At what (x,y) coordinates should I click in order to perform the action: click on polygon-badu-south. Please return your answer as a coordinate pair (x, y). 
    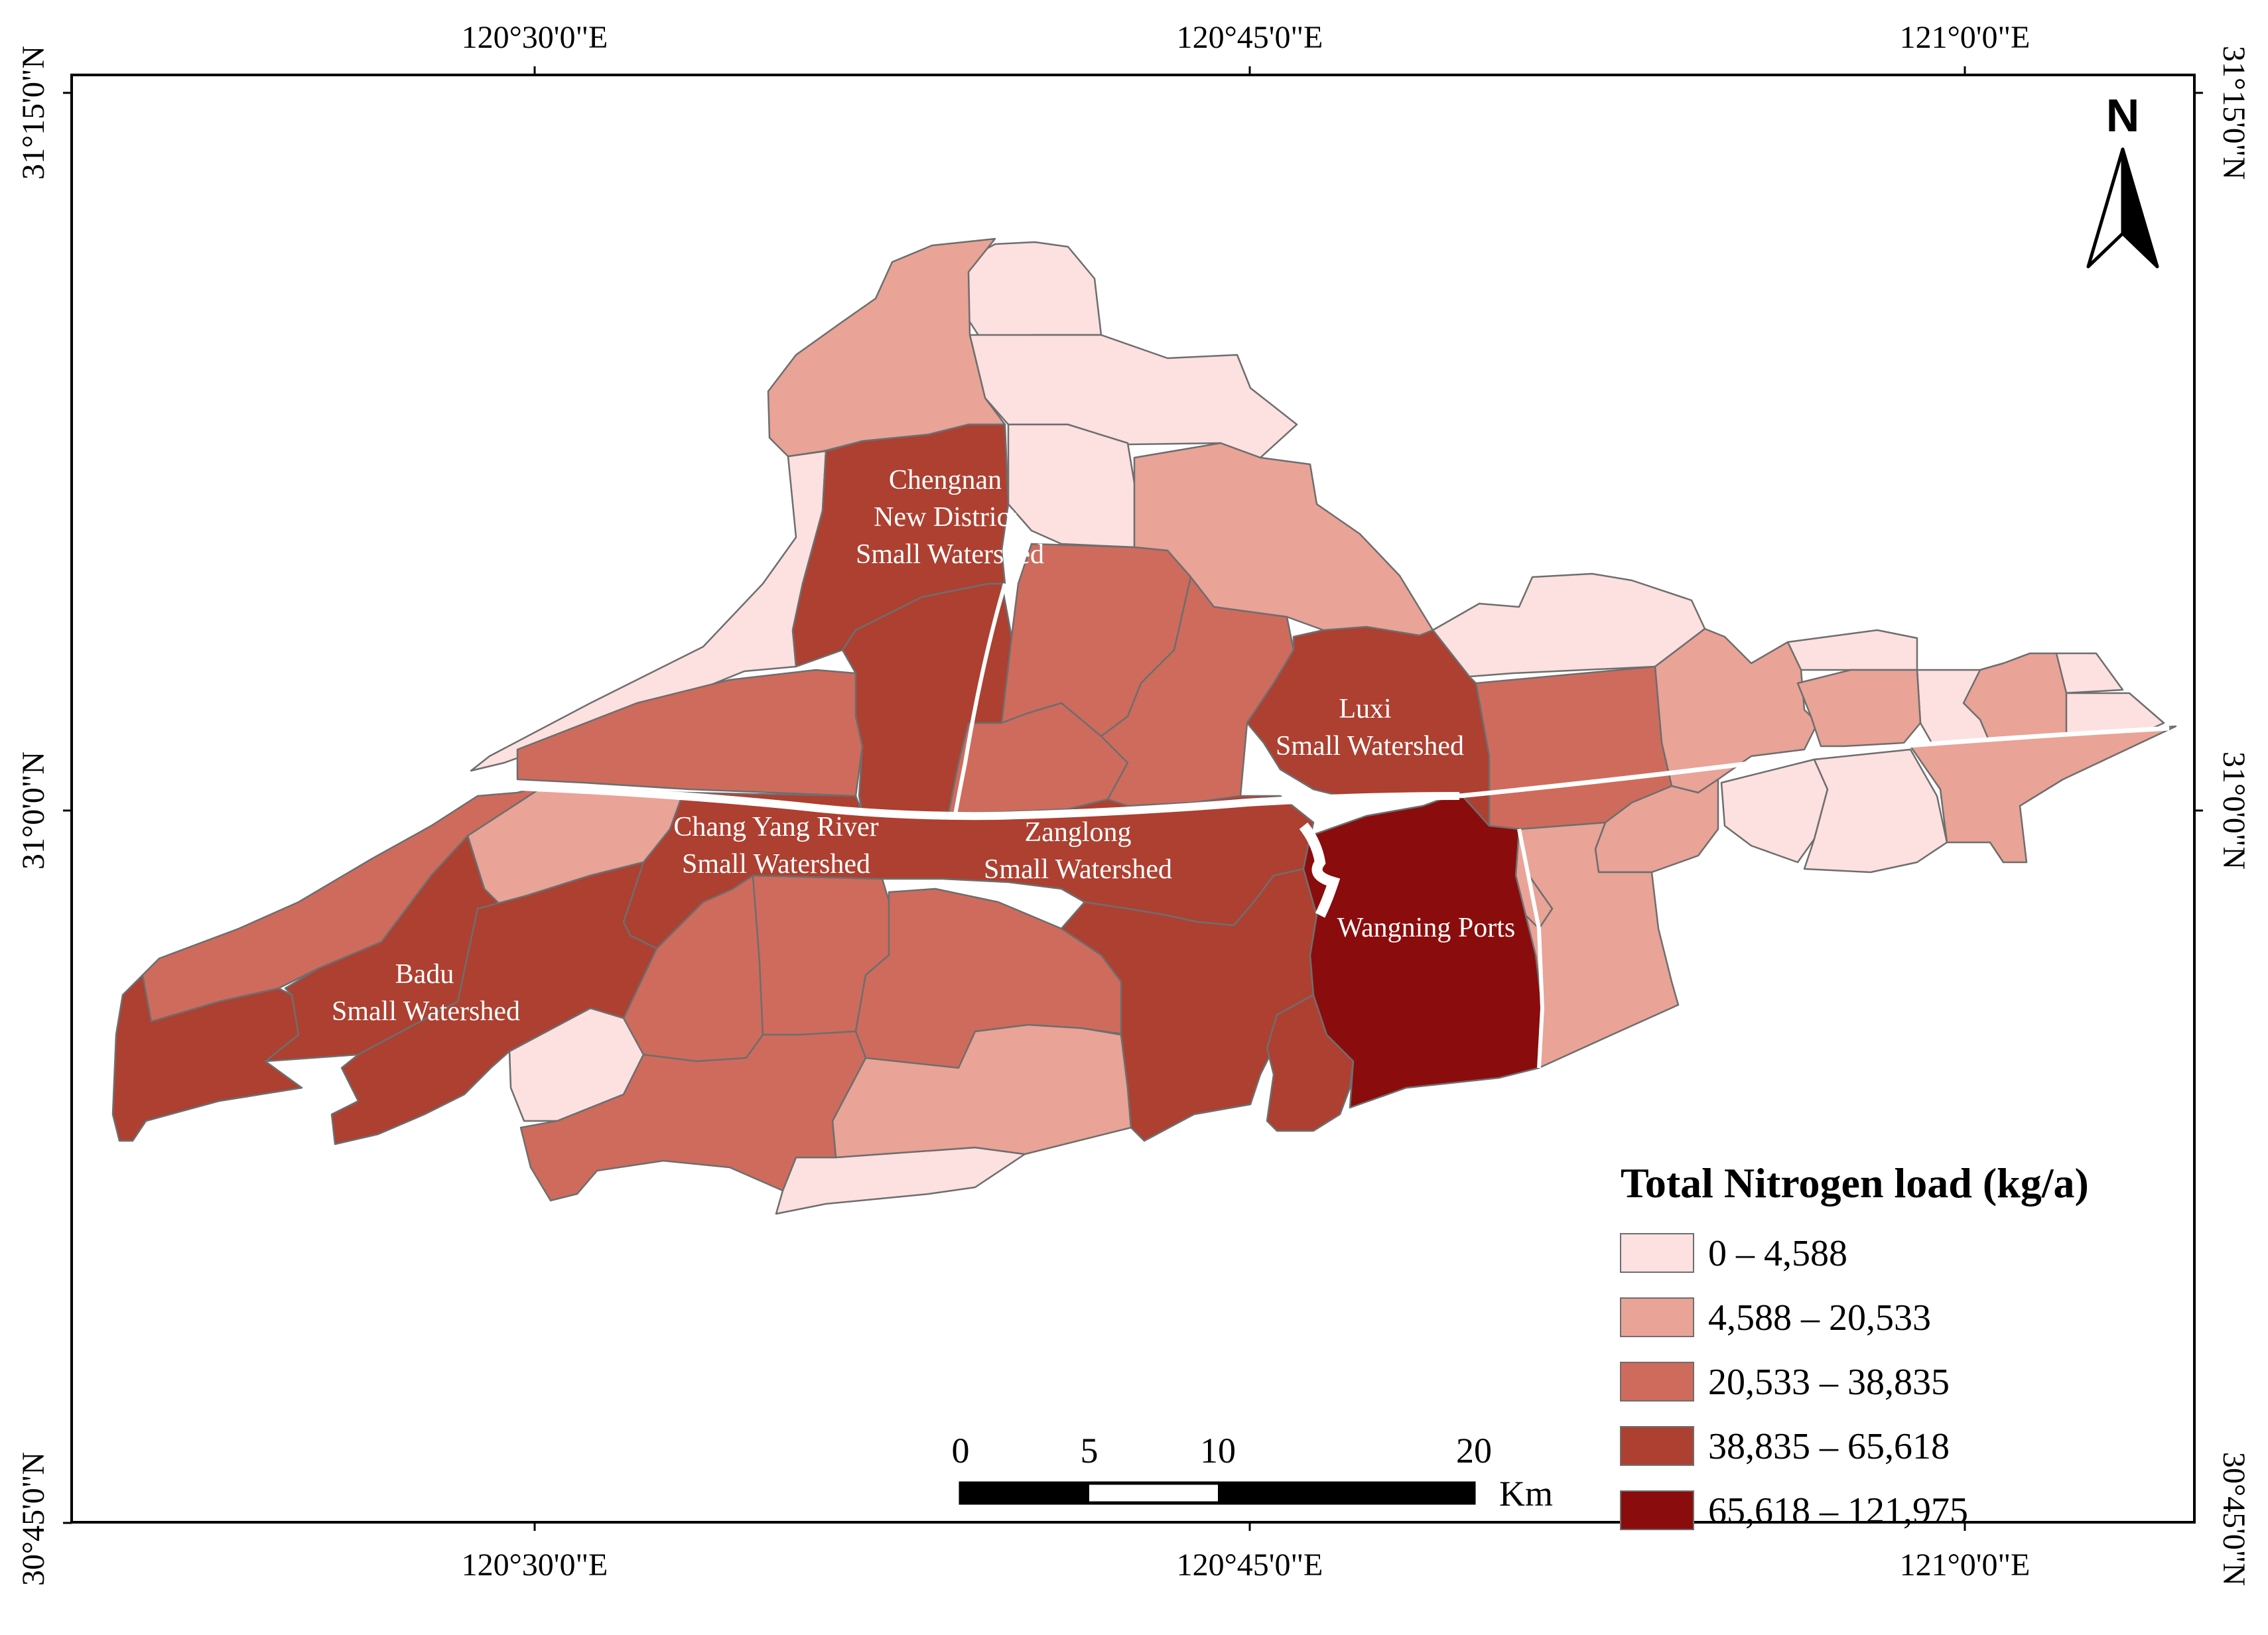
    Looking at the image, I should click on (494, 1003).